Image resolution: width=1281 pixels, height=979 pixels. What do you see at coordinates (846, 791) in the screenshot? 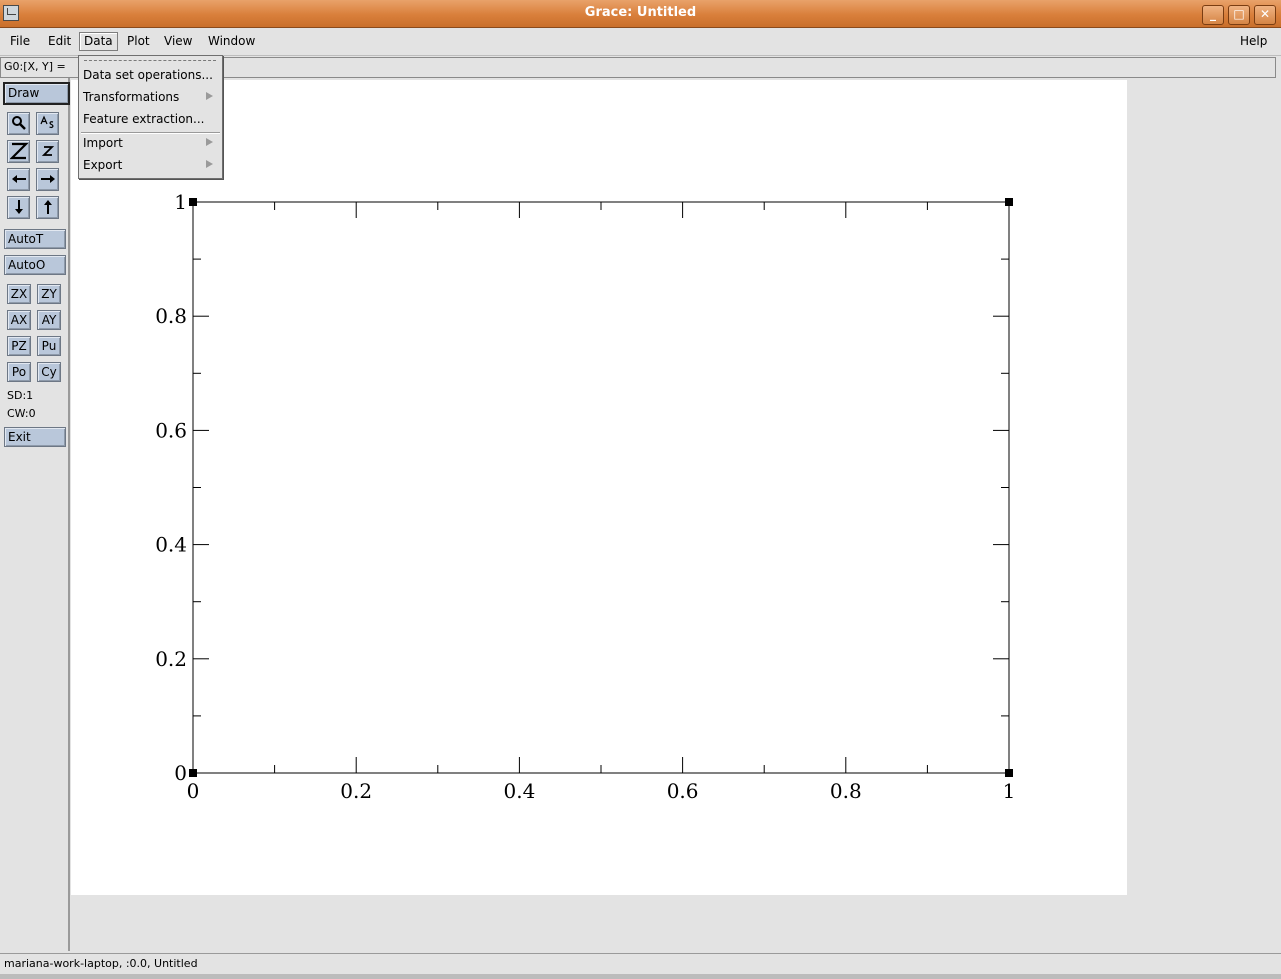
I see `x-tick-label: 0.8` at bounding box center [846, 791].